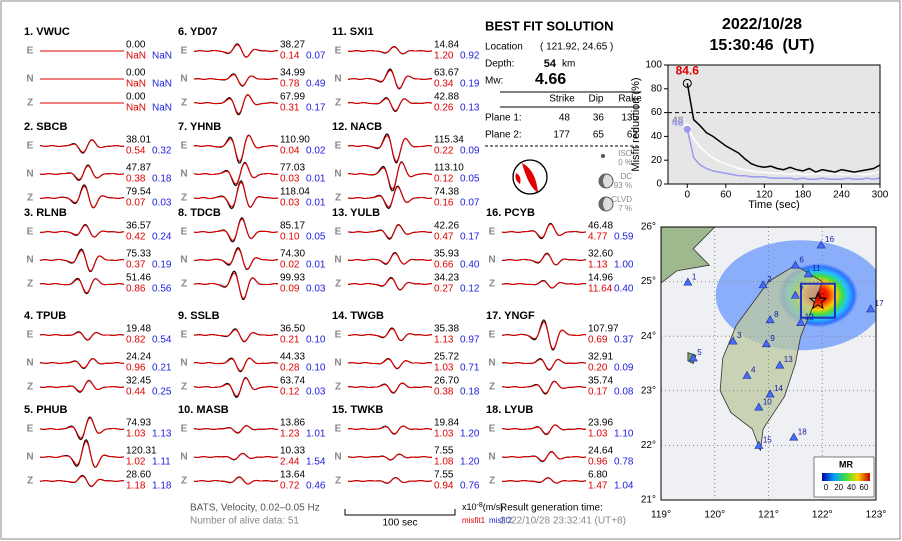  I want to click on station-name: 14. TWGB, so click(358, 316).